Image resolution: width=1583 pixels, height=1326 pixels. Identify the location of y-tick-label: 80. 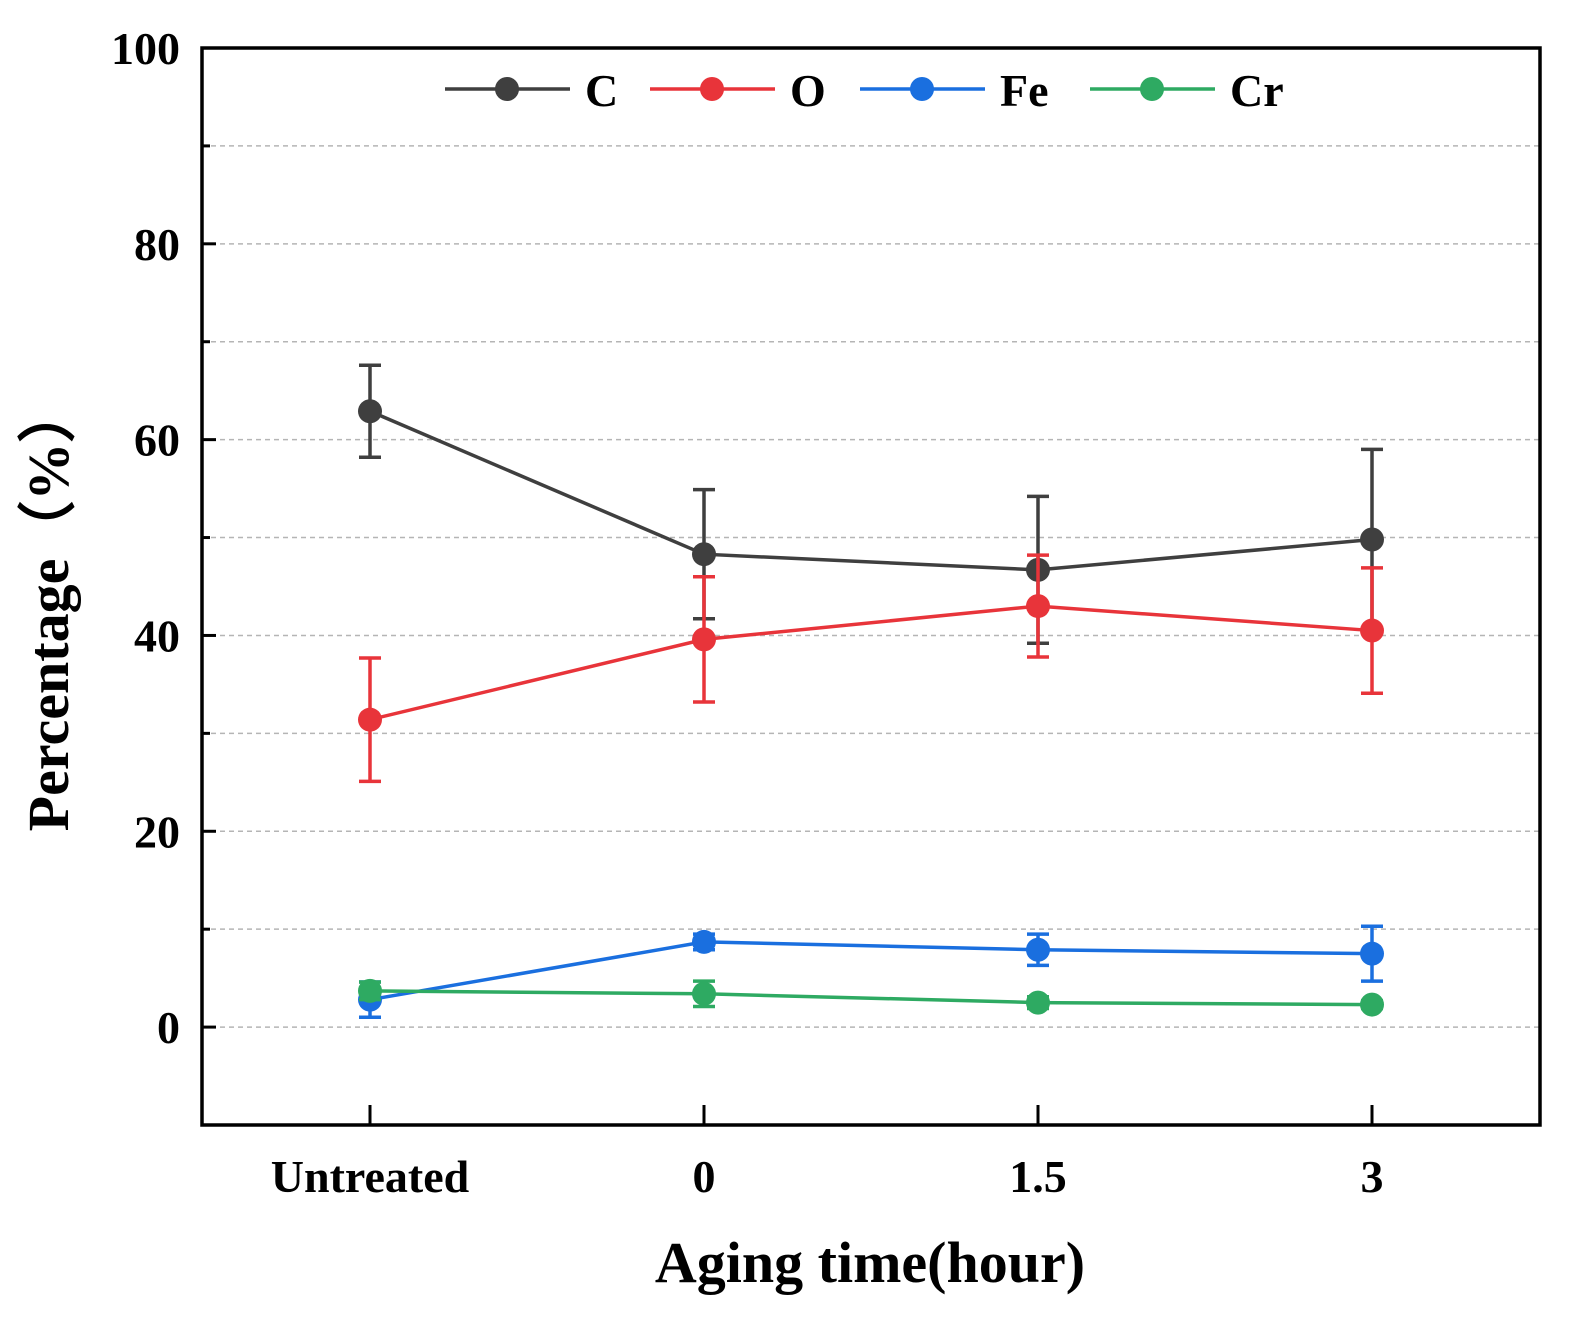
(157, 244).